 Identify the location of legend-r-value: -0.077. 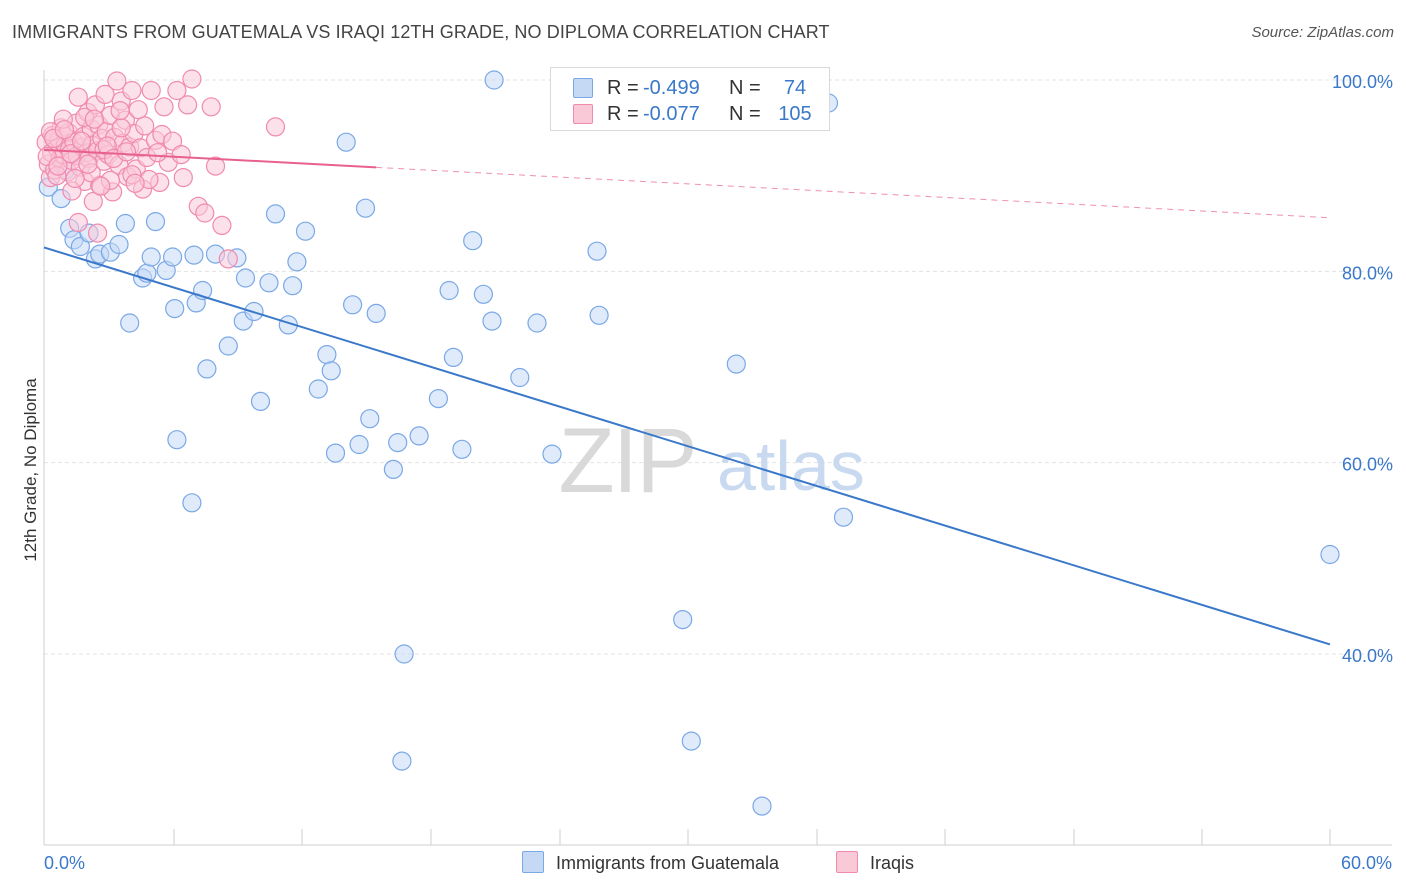
(671, 114).